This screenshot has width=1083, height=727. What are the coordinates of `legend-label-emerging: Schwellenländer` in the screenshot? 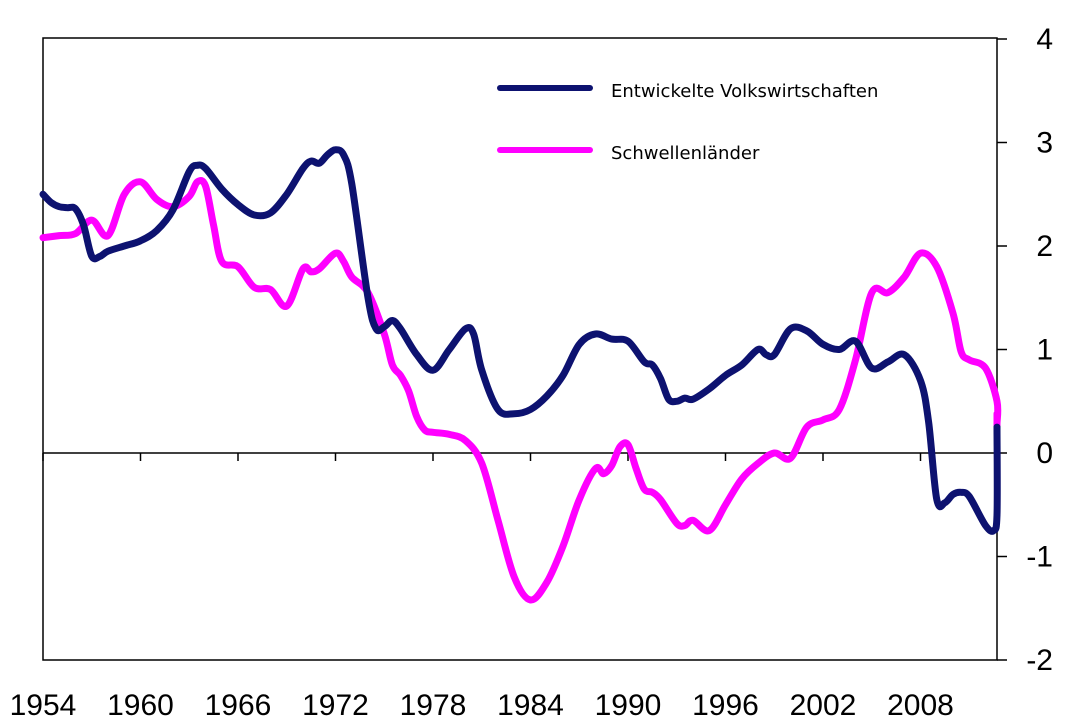 It's located at (685, 153).